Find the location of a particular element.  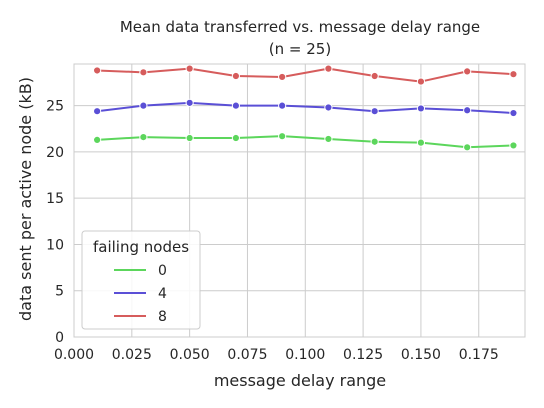

y-tick-label: 0 is located at coordinates (59, 338).